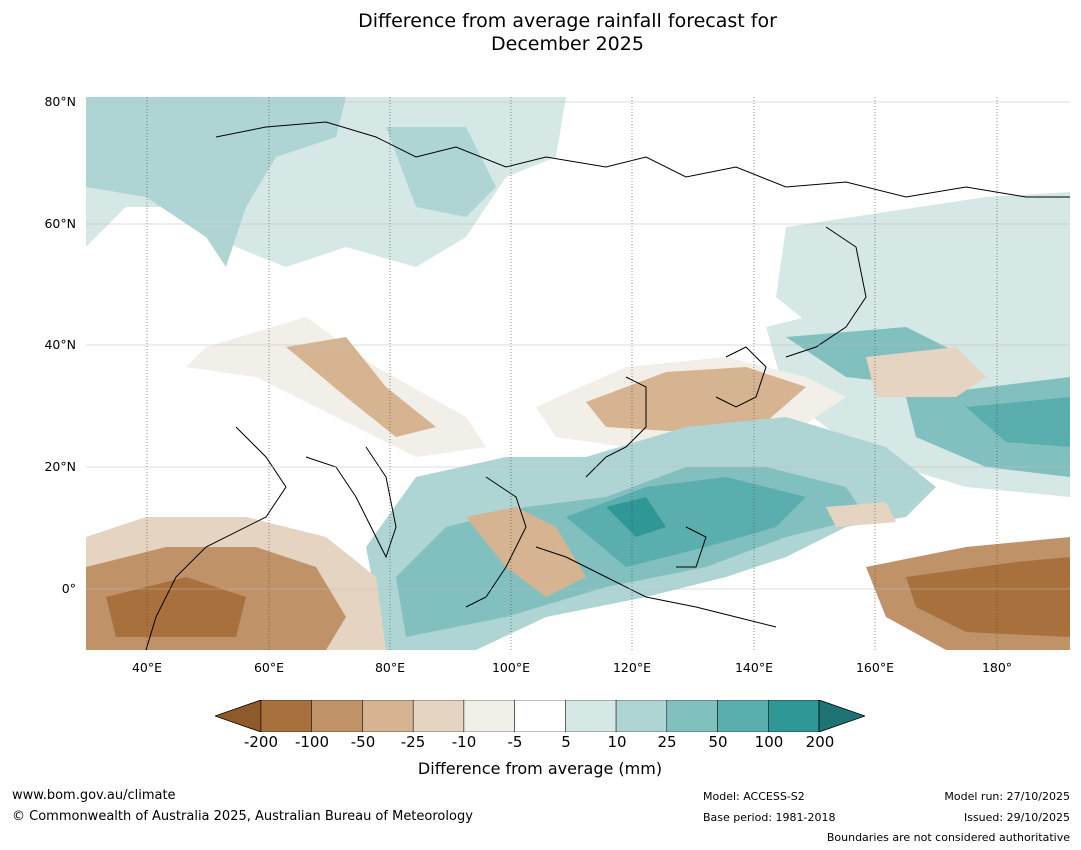  I want to click on colorbar-tick: -5, so click(515, 742).